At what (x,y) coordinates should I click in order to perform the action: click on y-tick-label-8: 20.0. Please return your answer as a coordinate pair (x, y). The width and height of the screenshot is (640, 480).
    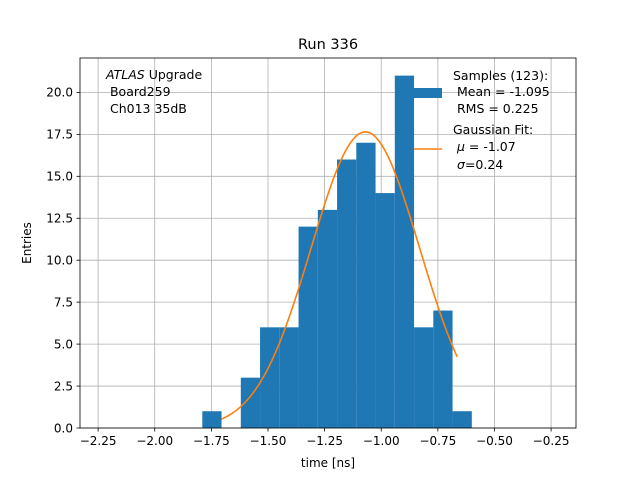
    Looking at the image, I should click on (59, 93).